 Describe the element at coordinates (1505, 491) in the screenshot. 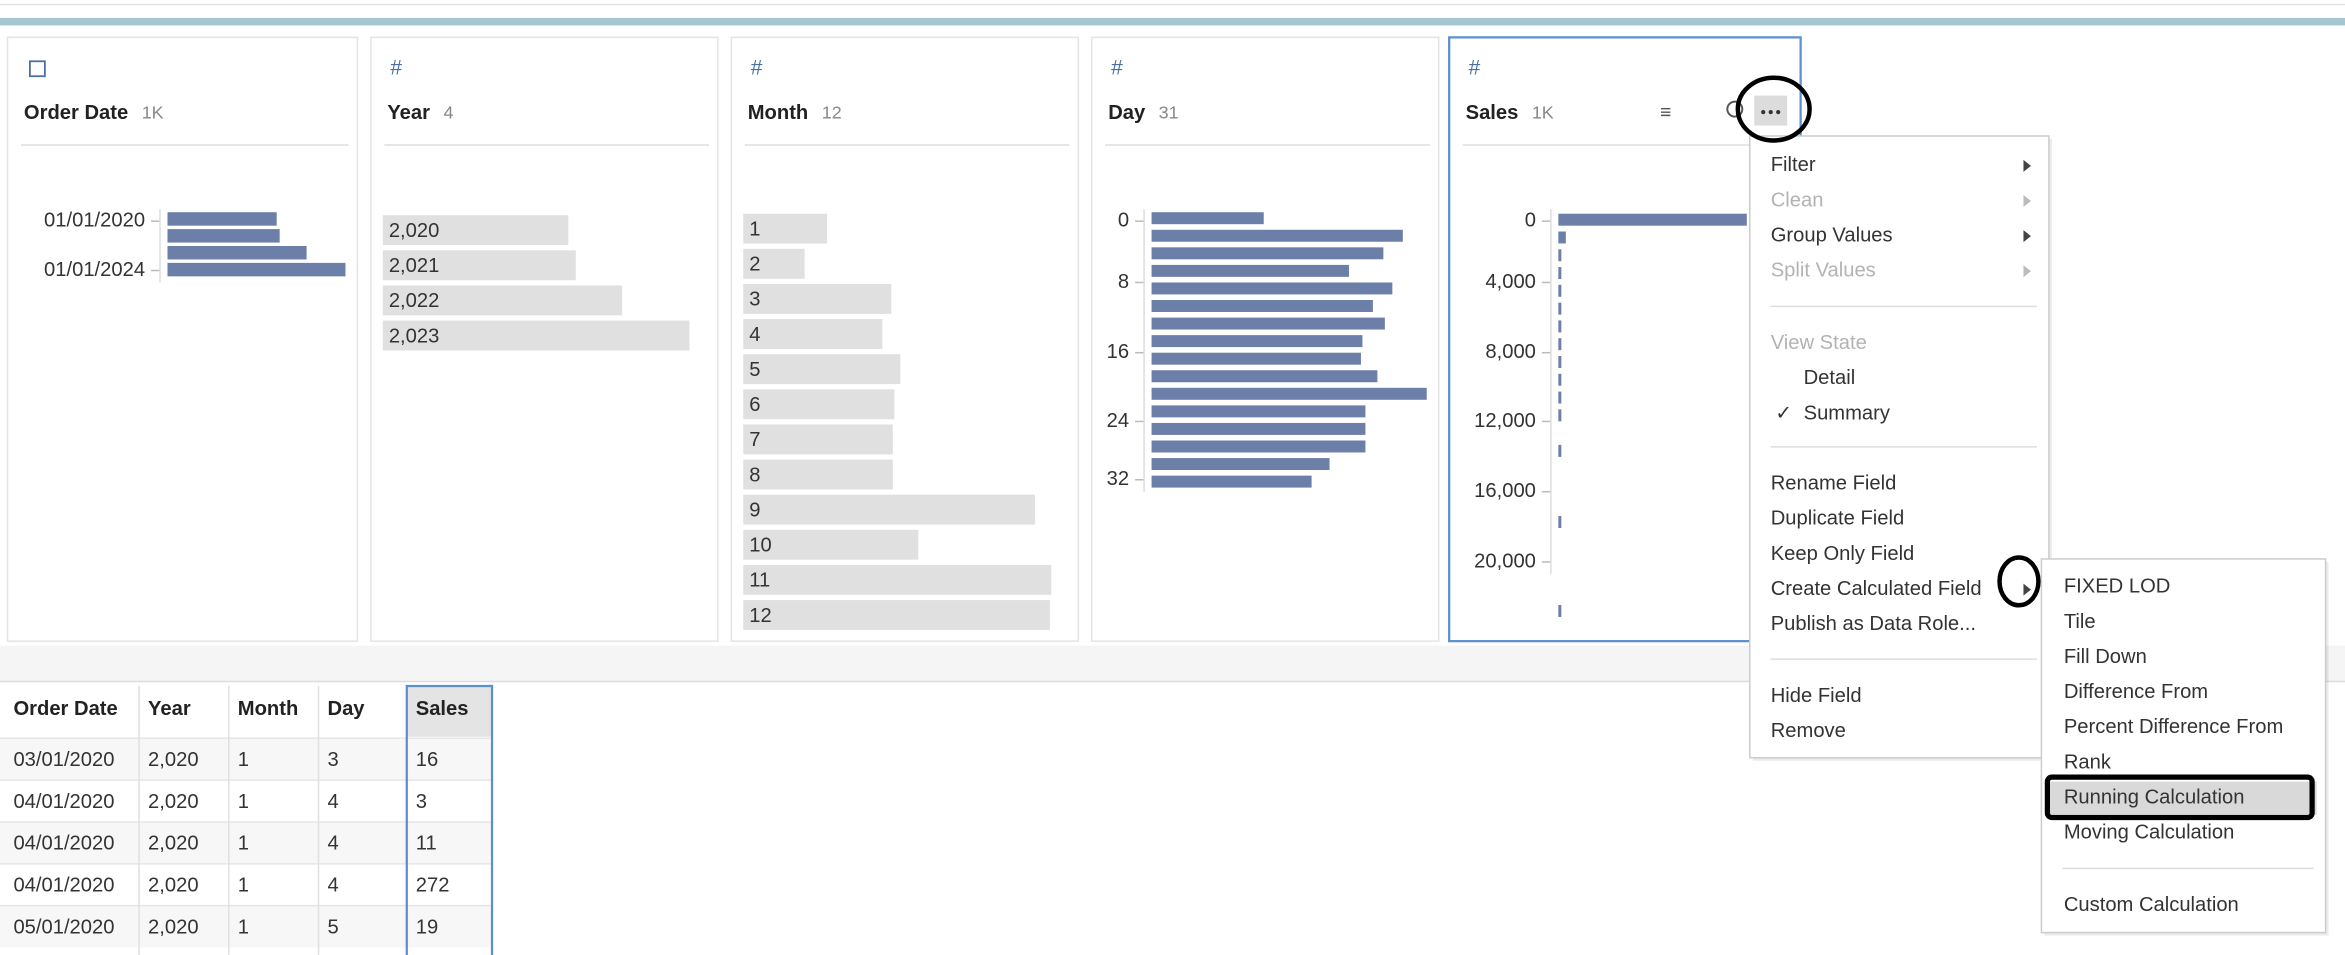

I see `axis-label: 16,000` at that location.